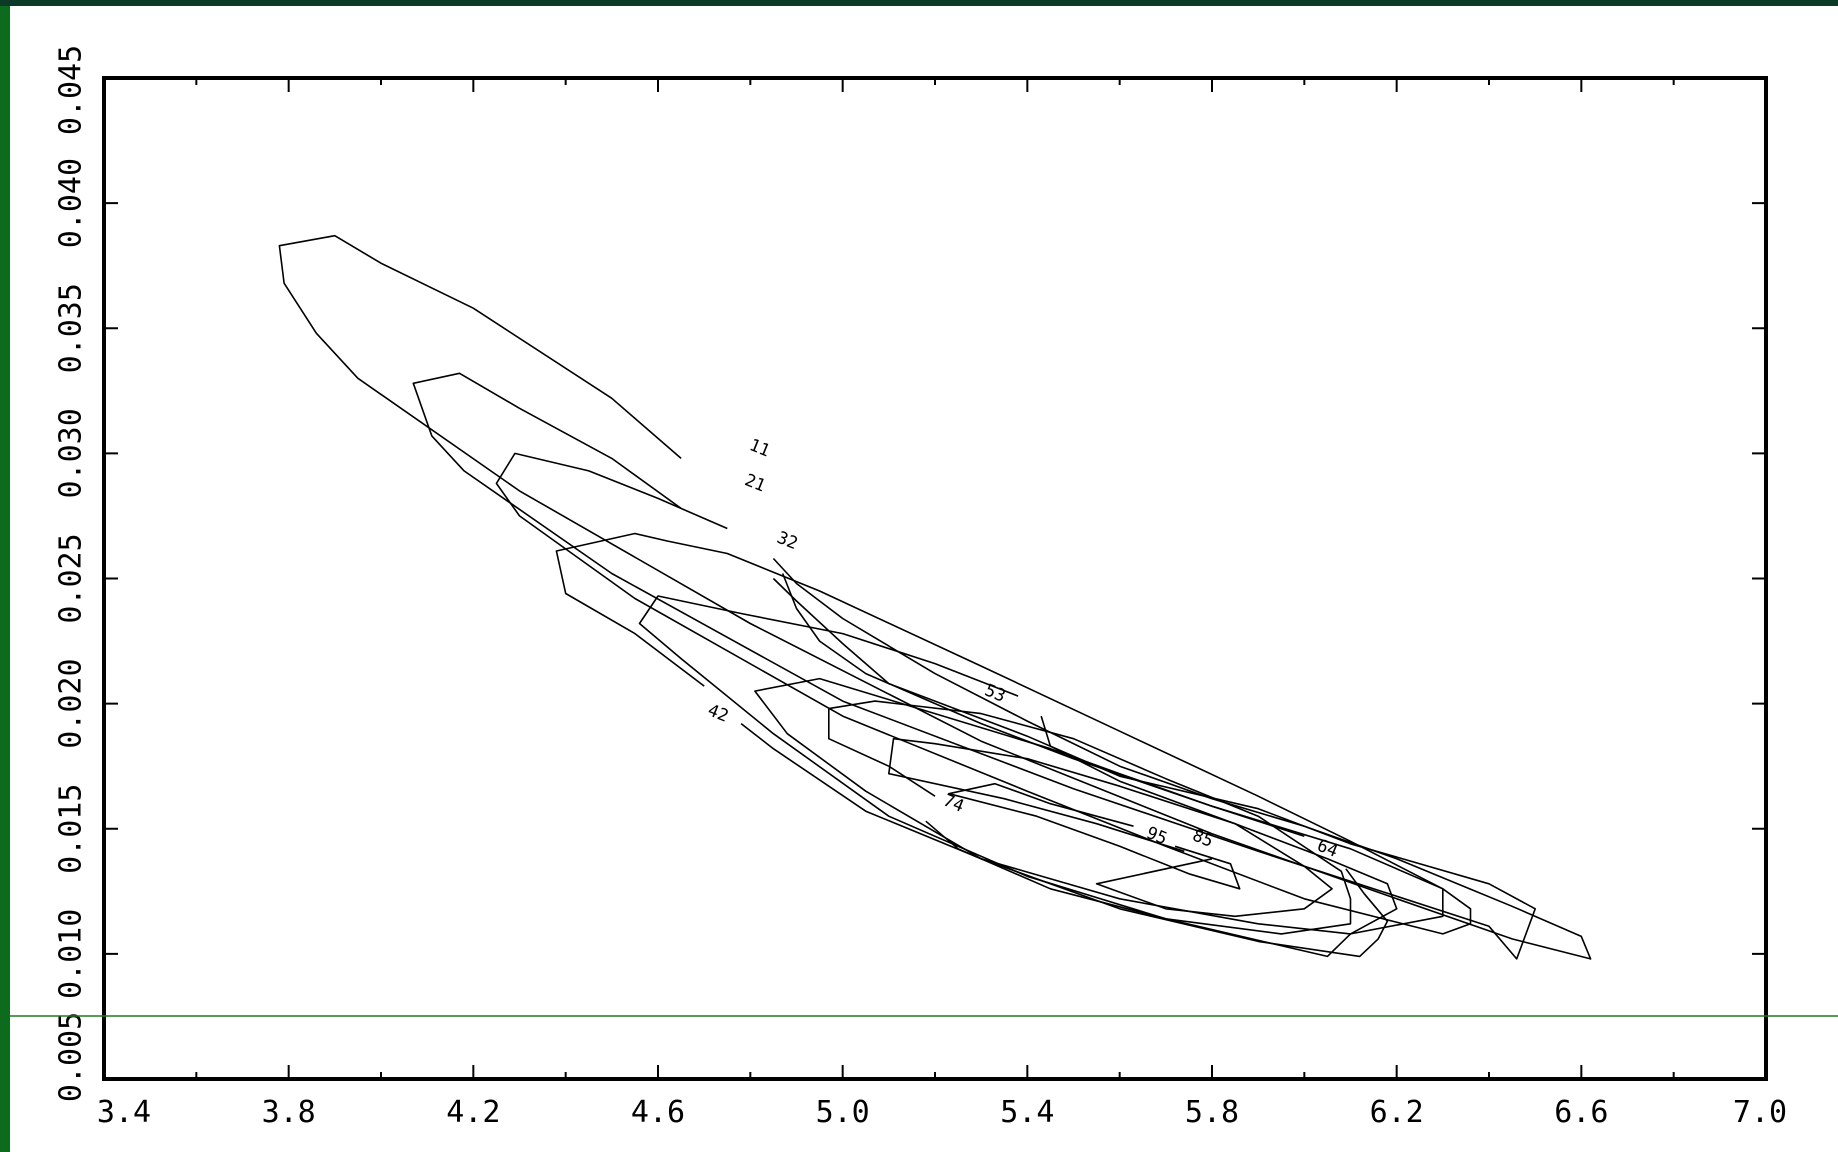 This screenshot has width=1838, height=1152. What do you see at coordinates (473, 1112) in the screenshot?
I see `x-tick-label: 4.2` at bounding box center [473, 1112].